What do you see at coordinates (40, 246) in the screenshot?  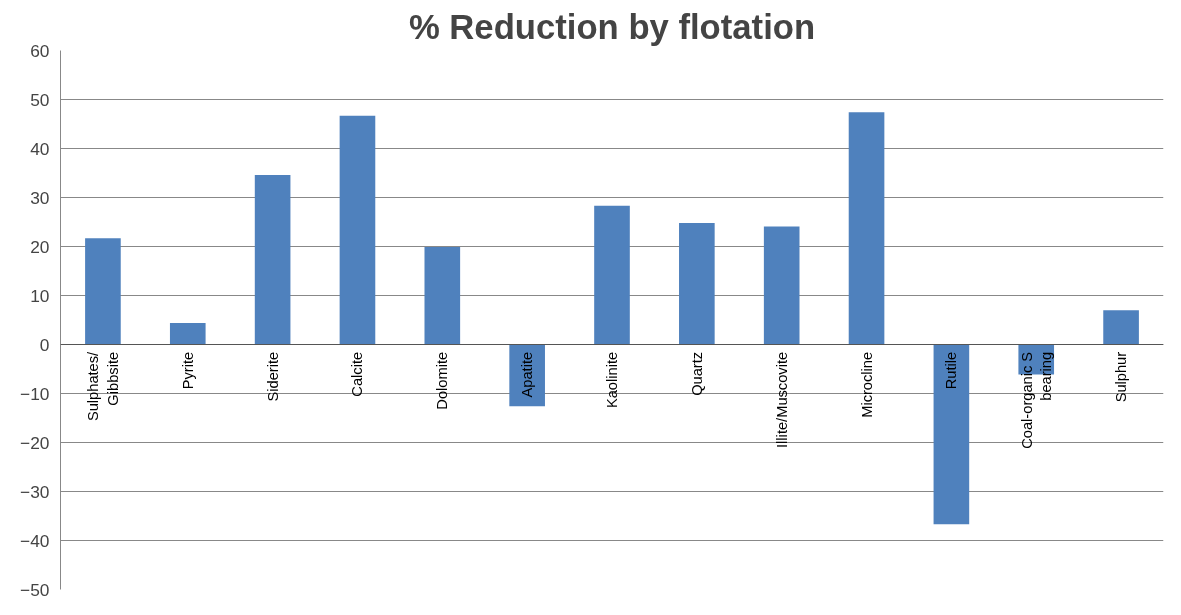 I see `y-tick-label: 20` at bounding box center [40, 246].